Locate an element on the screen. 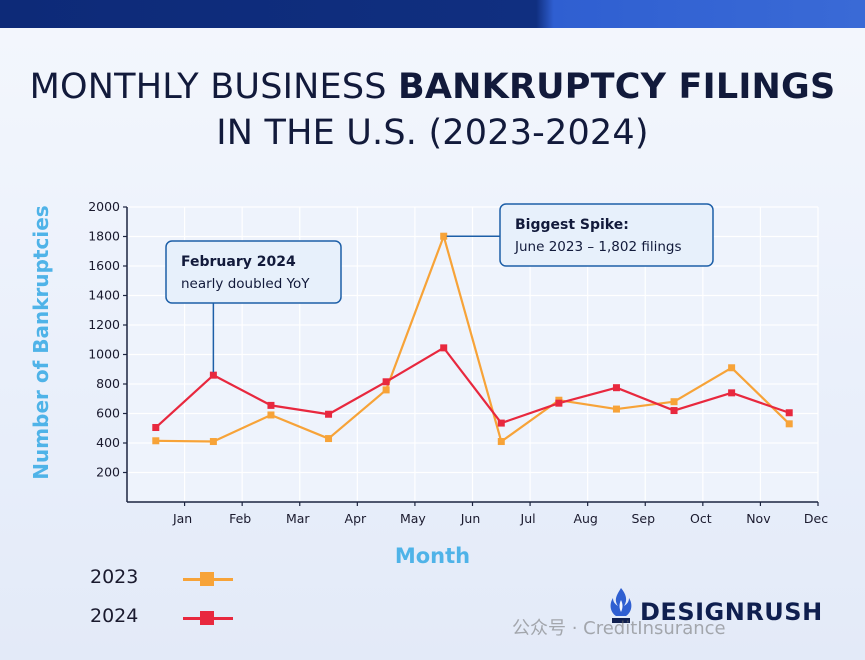  x-axis-label: Month is located at coordinates (432, 556).